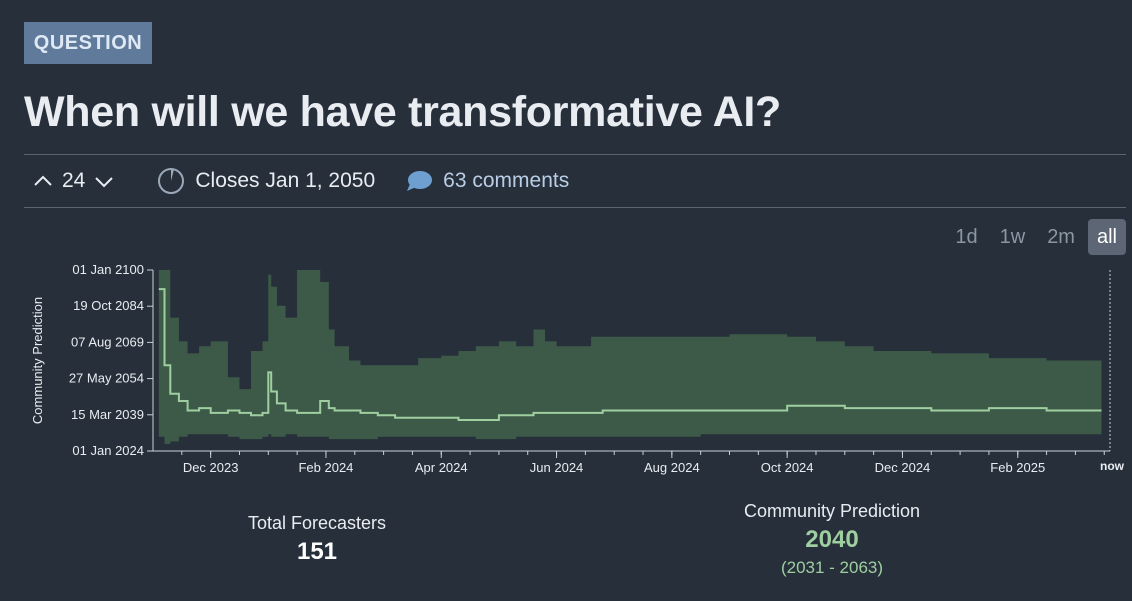 The image size is (1132, 601). Describe the element at coordinates (1012, 236) in the screenshot. I see `time-range-1w: 1w` at that location.